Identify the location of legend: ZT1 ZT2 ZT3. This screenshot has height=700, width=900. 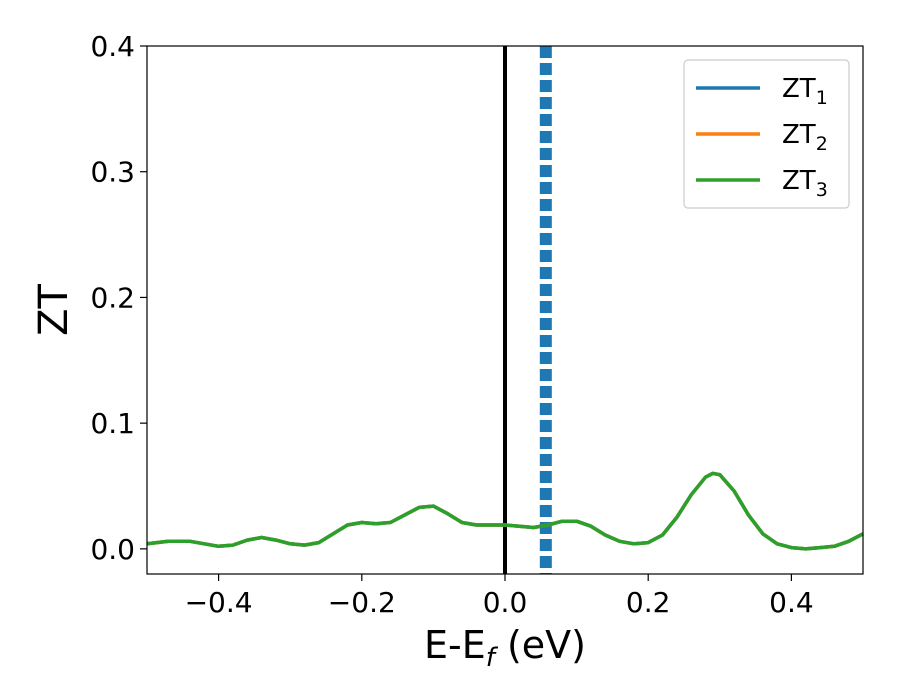
(766, 134).